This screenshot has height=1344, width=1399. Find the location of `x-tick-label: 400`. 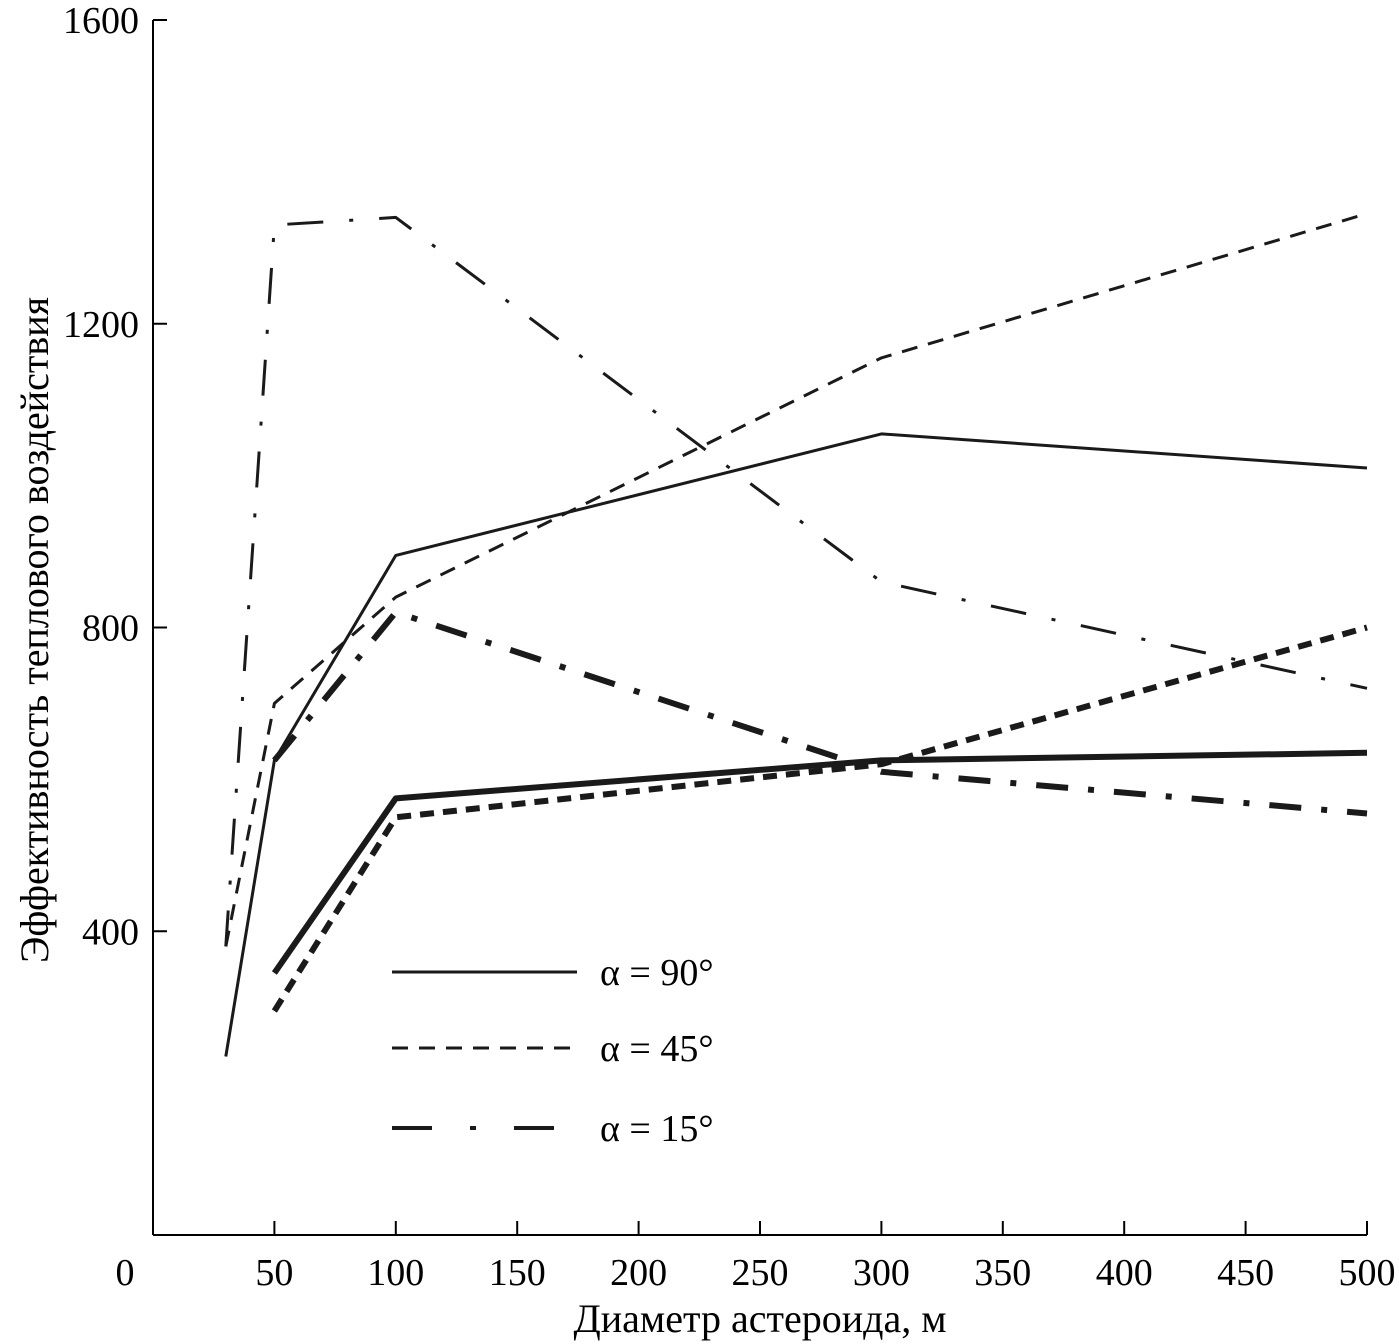

x-tick-label: 400 is located at coordinates (1124, 1273).